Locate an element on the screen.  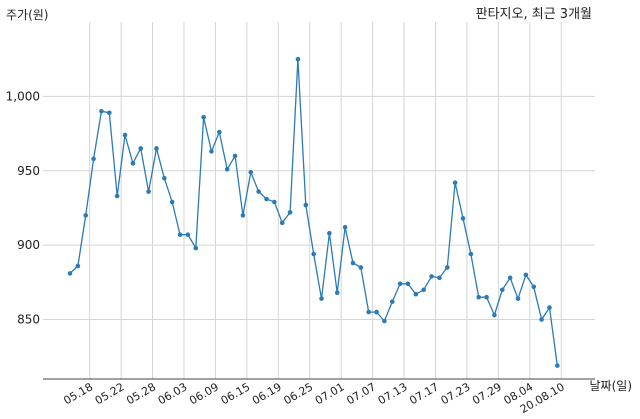
x-axis-label: 날짜(일) is located at coordinates (611, 386).